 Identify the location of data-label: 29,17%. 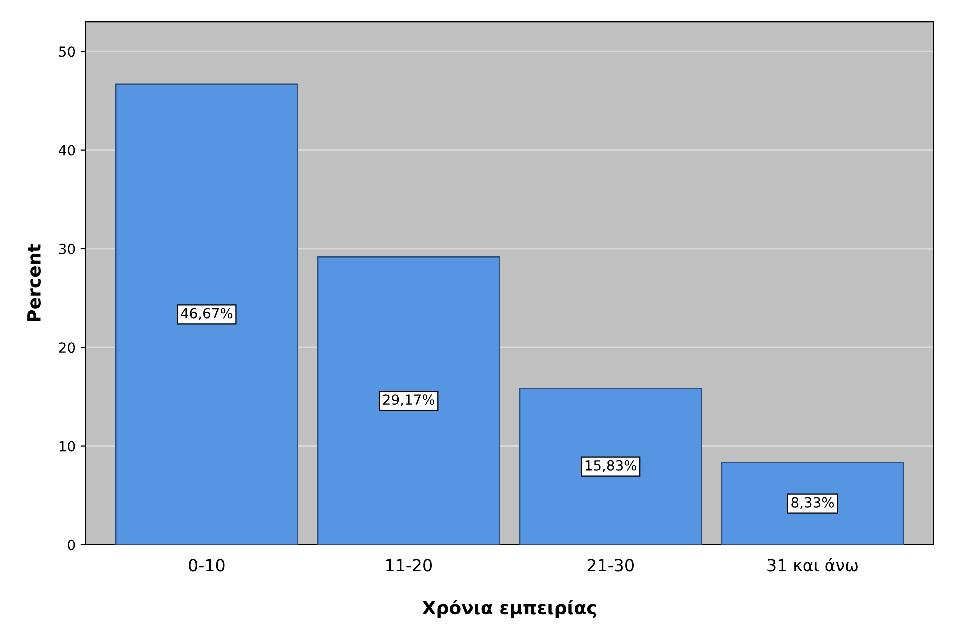
(409, 400).